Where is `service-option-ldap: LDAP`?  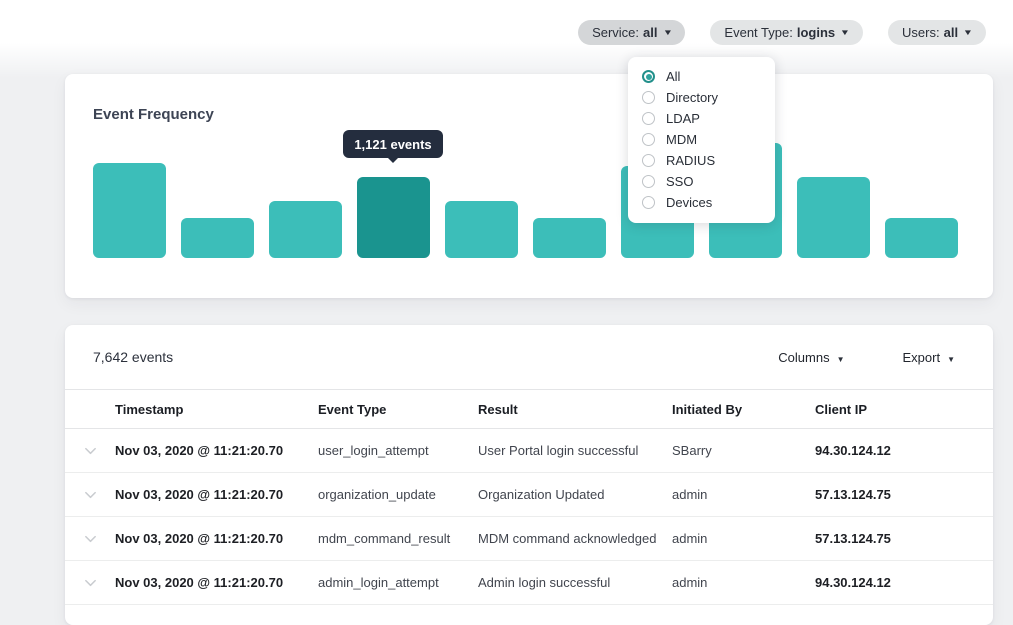
service-option-ldap: LDAP is located at coordinates (701, 118).